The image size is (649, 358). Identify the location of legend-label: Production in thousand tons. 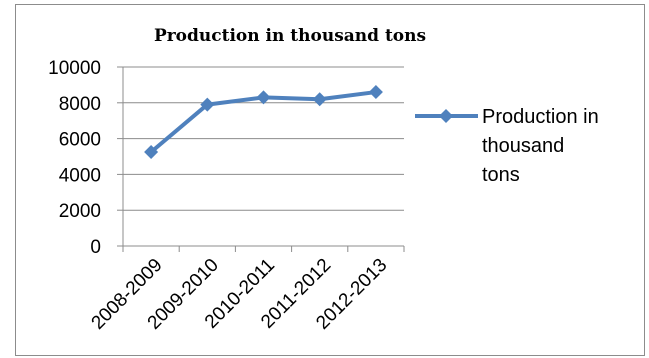
(540, 146).